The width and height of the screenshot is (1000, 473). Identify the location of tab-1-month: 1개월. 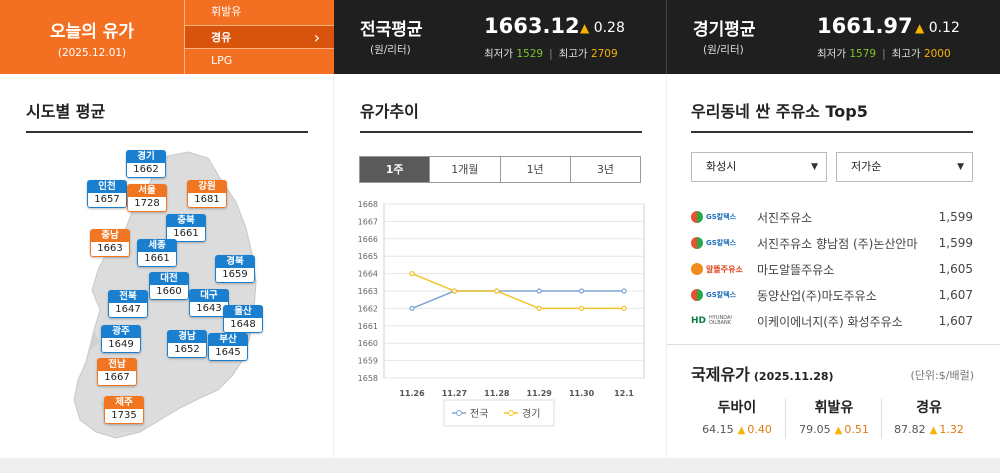
(464, 169).